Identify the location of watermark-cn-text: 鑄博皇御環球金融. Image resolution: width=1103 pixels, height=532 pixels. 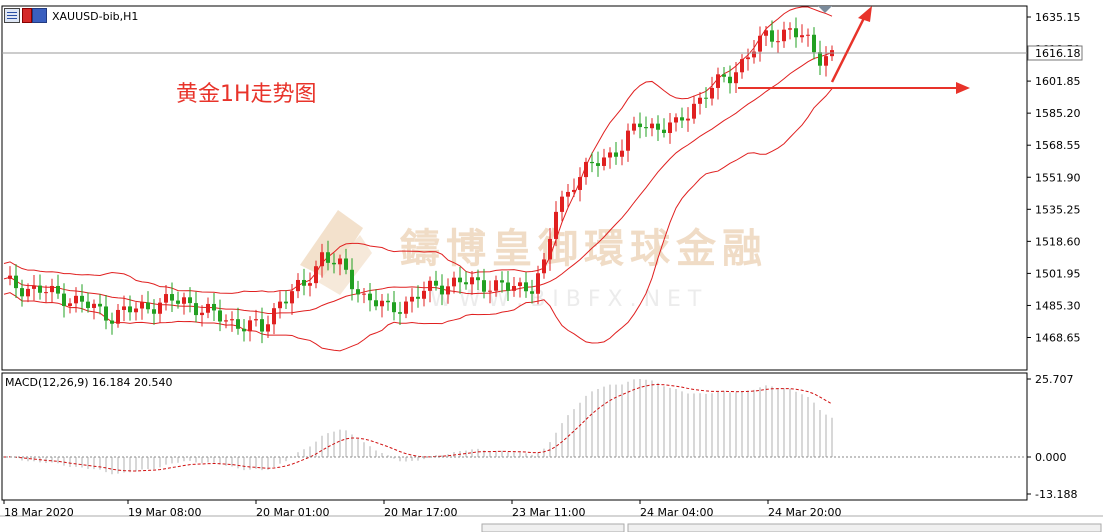
(583, 249).